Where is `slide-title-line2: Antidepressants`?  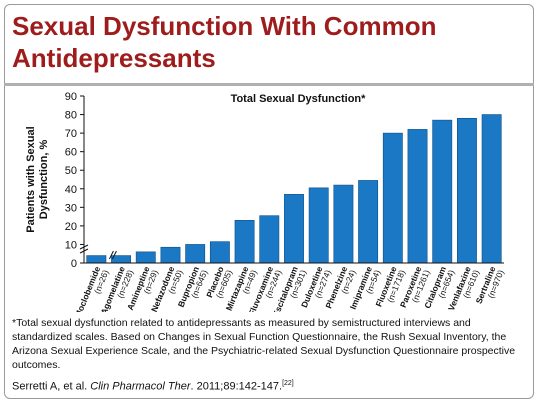
slide-title-line2: Antidepressants is located at coordinates (114, 58).